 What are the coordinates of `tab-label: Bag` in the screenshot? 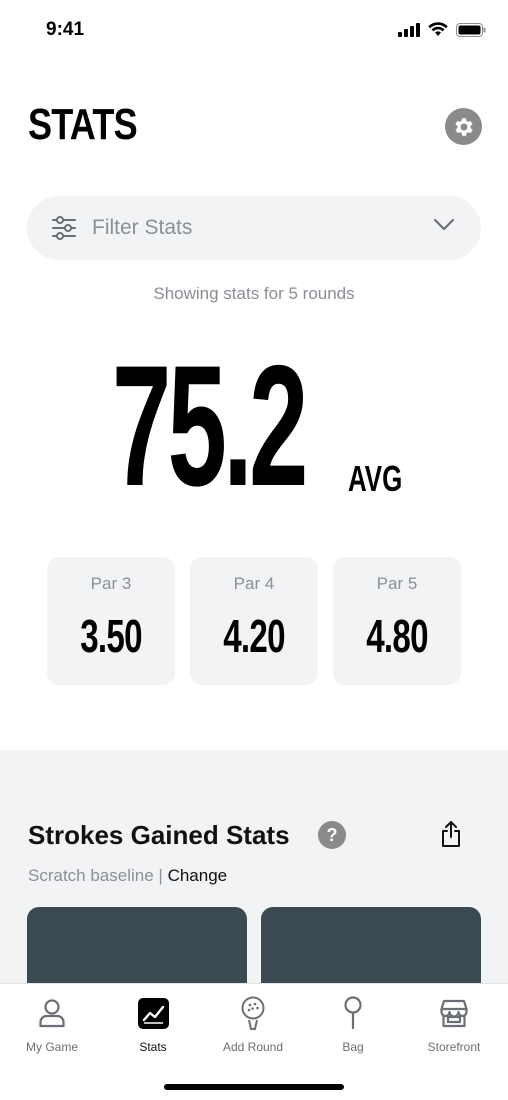 It's located at (353, 1047).